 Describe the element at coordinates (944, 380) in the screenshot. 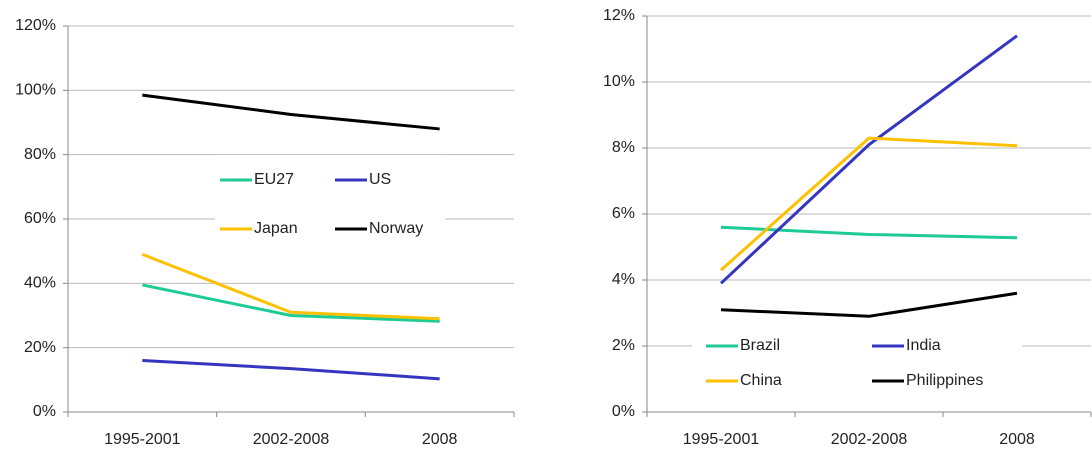

I see `legend-label: Philippines` at that location.